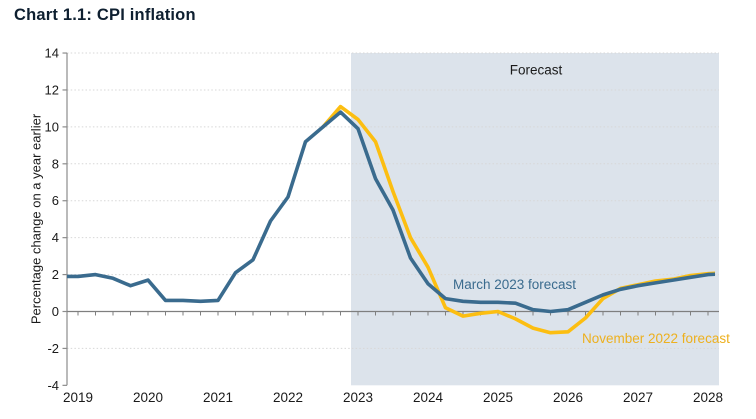  Describe the element at coordinates (53, 385) in the screenshot. I see `y-tick-label: -4` at that location.